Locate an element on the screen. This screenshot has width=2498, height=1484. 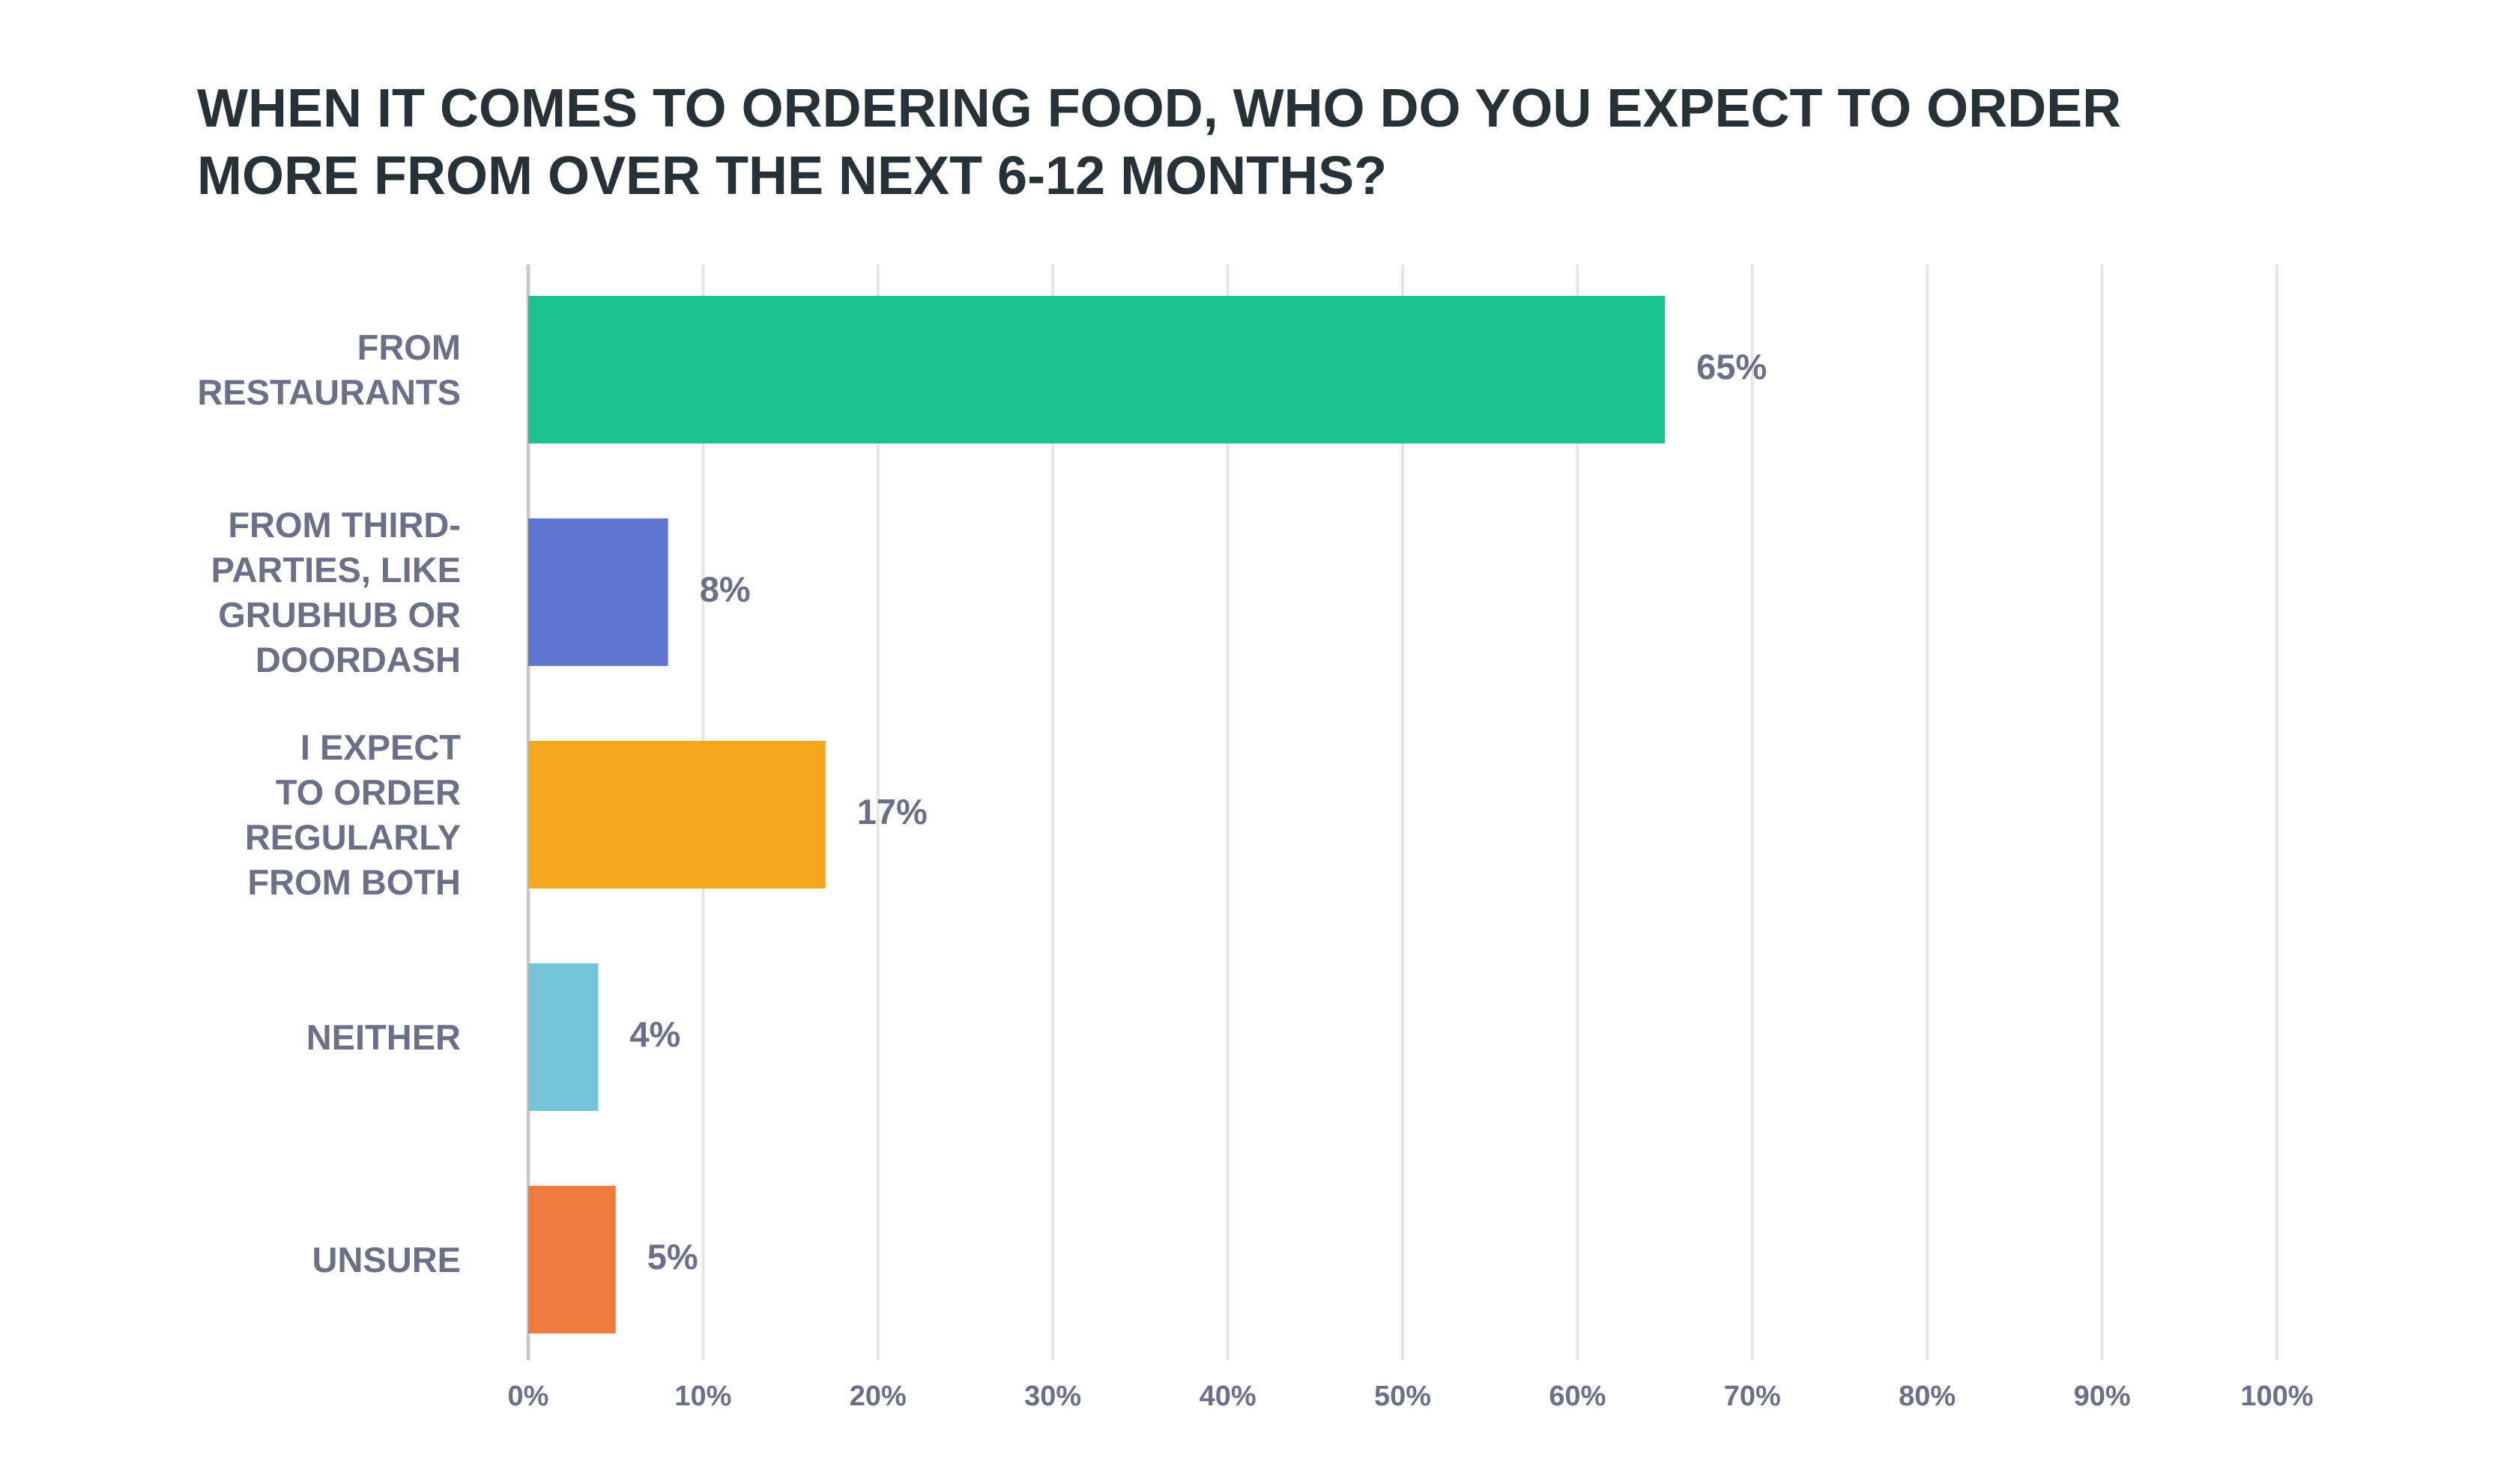
x-tick-label: 20% is located at coordinates (879, 1397).